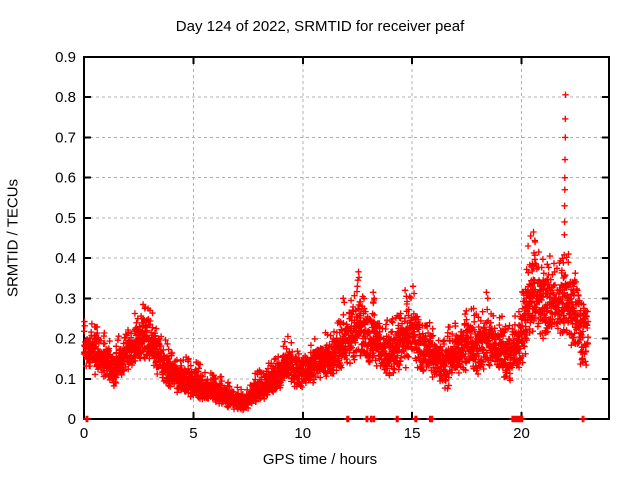  Describe the element at coordinates (65, 137) in the screenshot. I see `y-tick-label: 0.7` at that location.